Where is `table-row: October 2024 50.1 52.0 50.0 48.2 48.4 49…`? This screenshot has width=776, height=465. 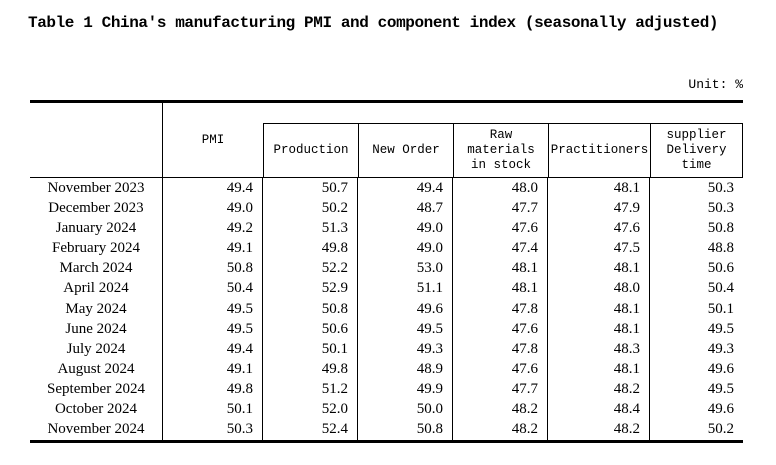
table-row: October 2024 50.1 52.0 50.0 48.2 48.4 49… is located at coordinates (386, 409).